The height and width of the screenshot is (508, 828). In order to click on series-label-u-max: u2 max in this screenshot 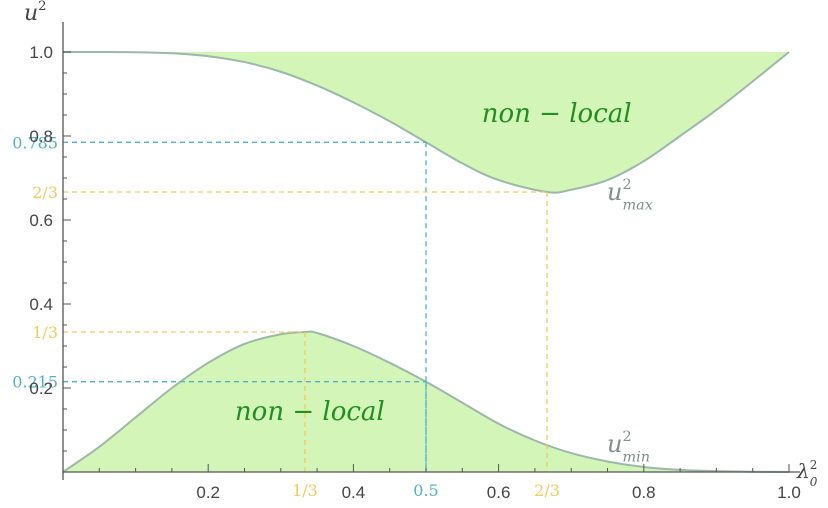, I will do `click(630, 195)`.